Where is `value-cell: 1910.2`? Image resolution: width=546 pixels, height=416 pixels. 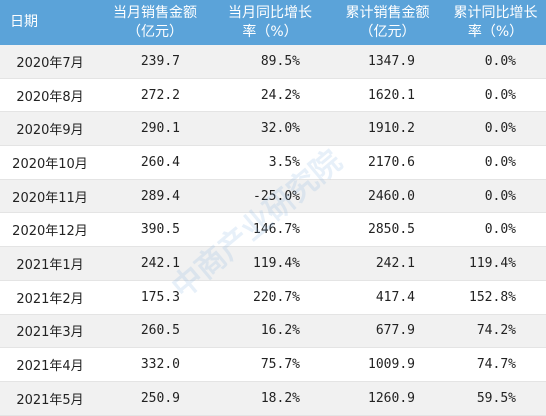 value-cell: 1910.2 is located at coordinates (387, 129).